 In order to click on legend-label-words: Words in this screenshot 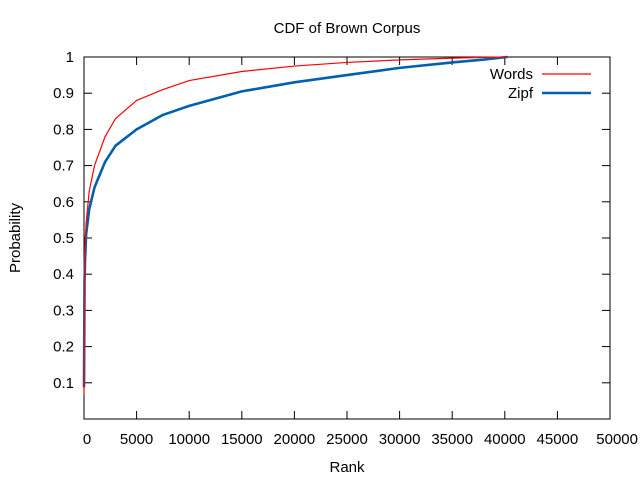, I will do `click(511, 74)`.